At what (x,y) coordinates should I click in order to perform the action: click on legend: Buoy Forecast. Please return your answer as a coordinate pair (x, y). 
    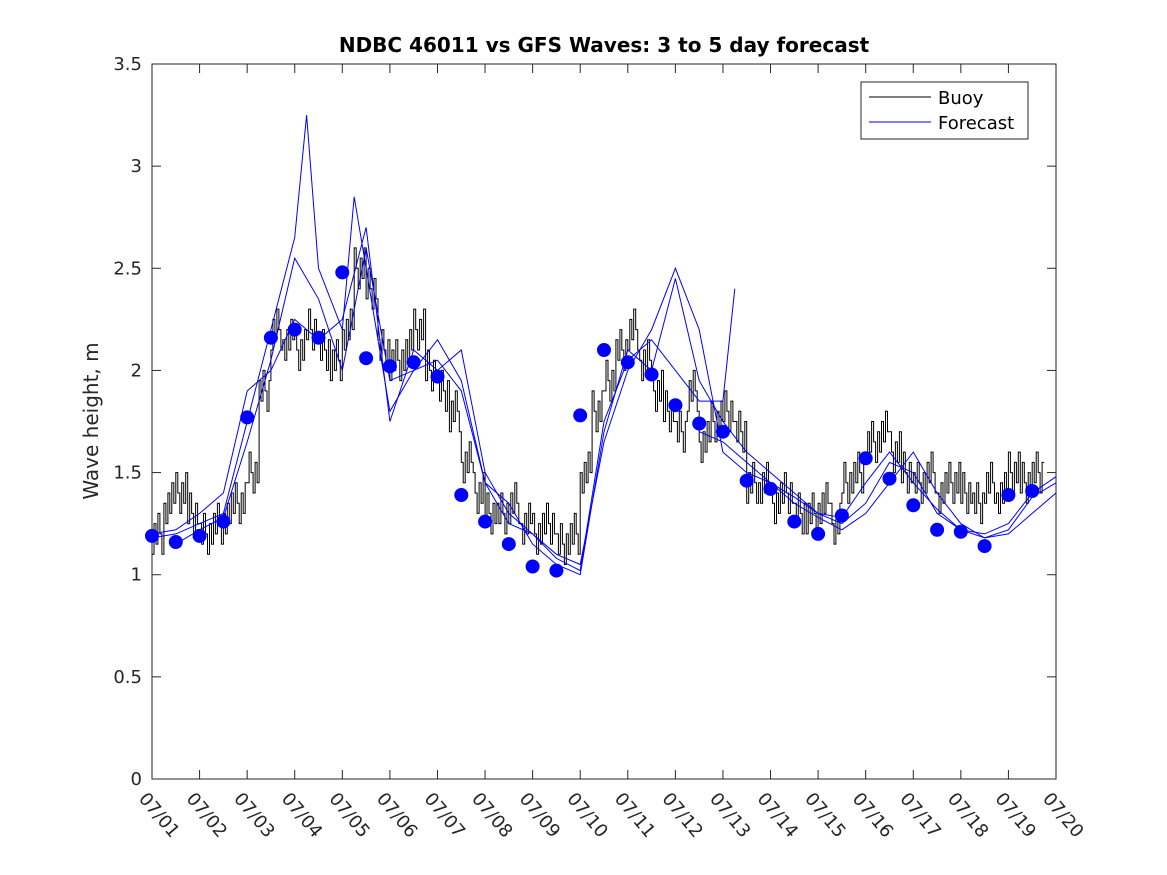
    Looking at the image, I should click on (944, 110).